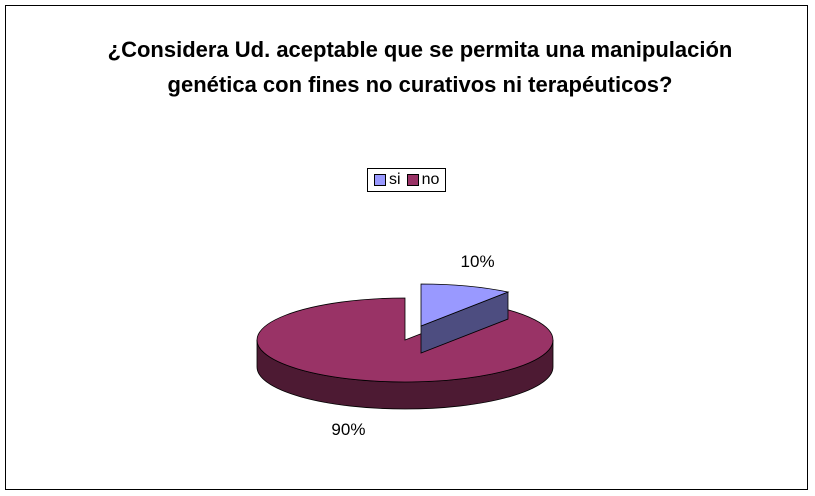  Describe the element at coordinates (395, 179) in the screenshot. I see `legend-label: si` at that location.